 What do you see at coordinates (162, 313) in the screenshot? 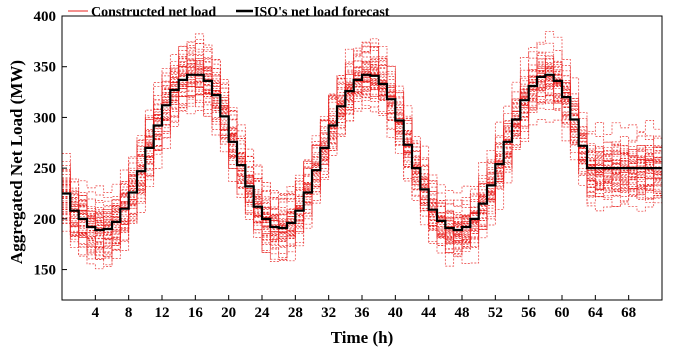
I see `x-tick-label: 12` at bounding box center [162, 313].